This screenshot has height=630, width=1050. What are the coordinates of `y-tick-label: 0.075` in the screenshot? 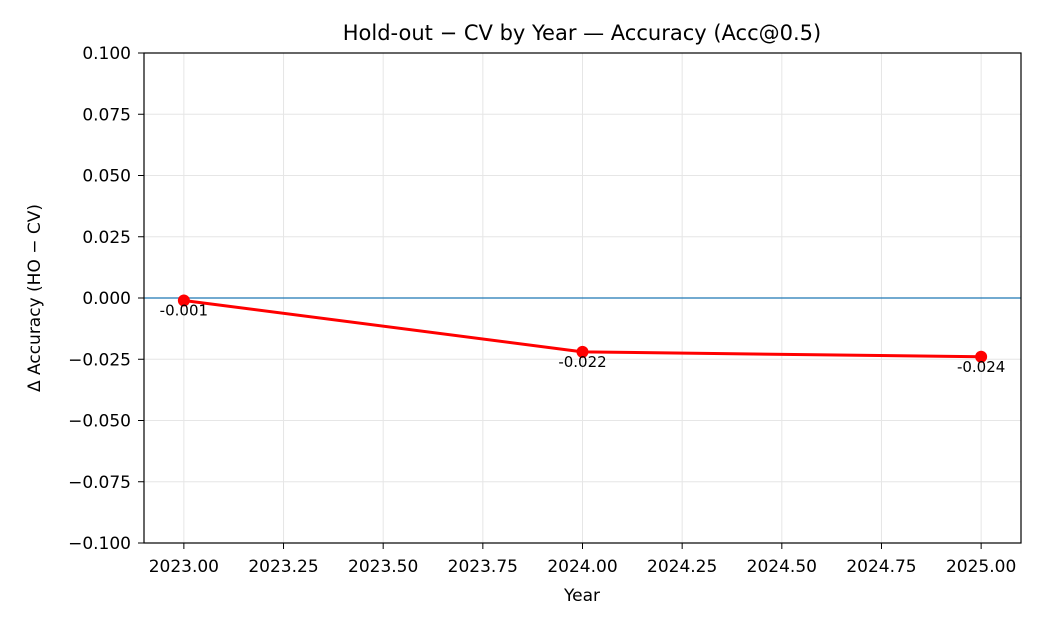 It's located at (106, 115).